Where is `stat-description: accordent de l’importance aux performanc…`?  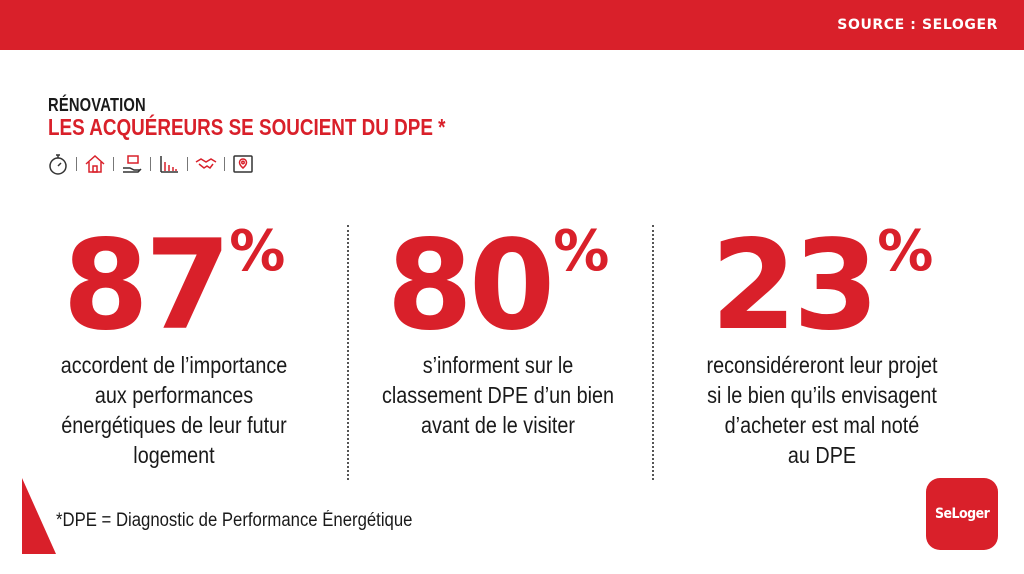 stat-description: accordent de l’importance aux performanc… is located at coordinates (174, 410).